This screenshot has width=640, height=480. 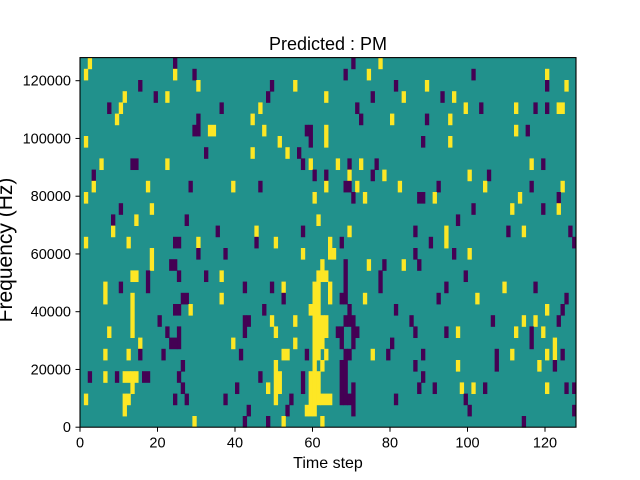 I want to click on svg-text: 20, so click(x=157, y=444).